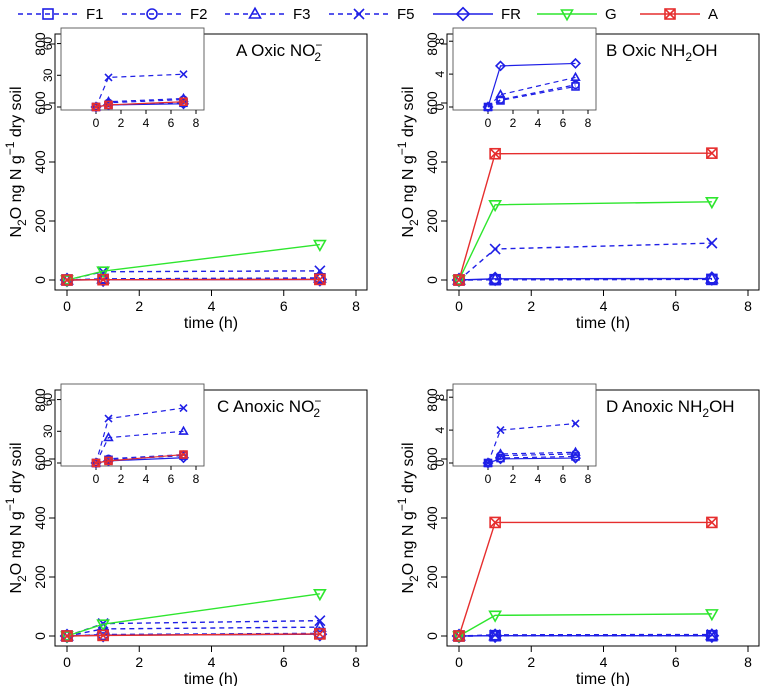  I want to click on inset-x-tick-label: 2, so click(121, 123).